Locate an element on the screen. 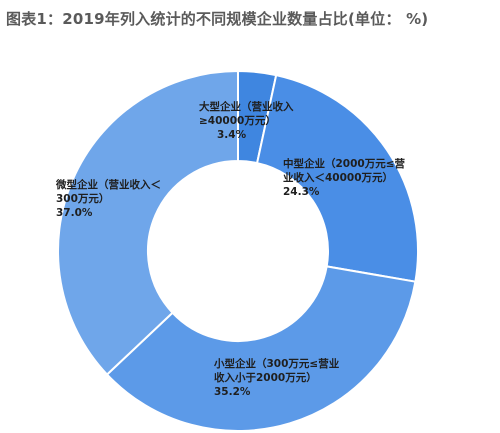  slice-label-0: 大型企业（营业收入≥40000万元） 3.4% is located at coordinates (246, 120).